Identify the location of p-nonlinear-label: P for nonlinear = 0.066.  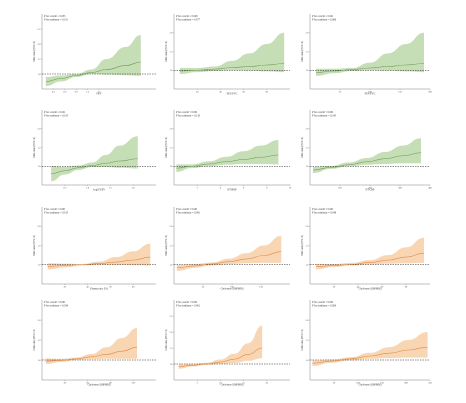
(324, 20).